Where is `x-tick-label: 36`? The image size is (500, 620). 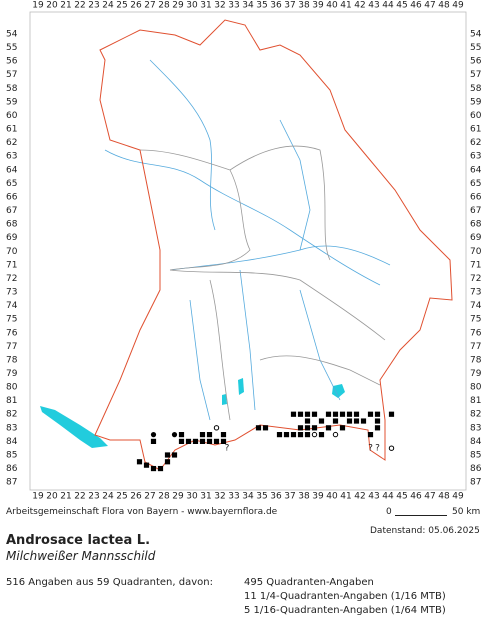 x-tick-label: 36 is located at coordinates (276, 6).